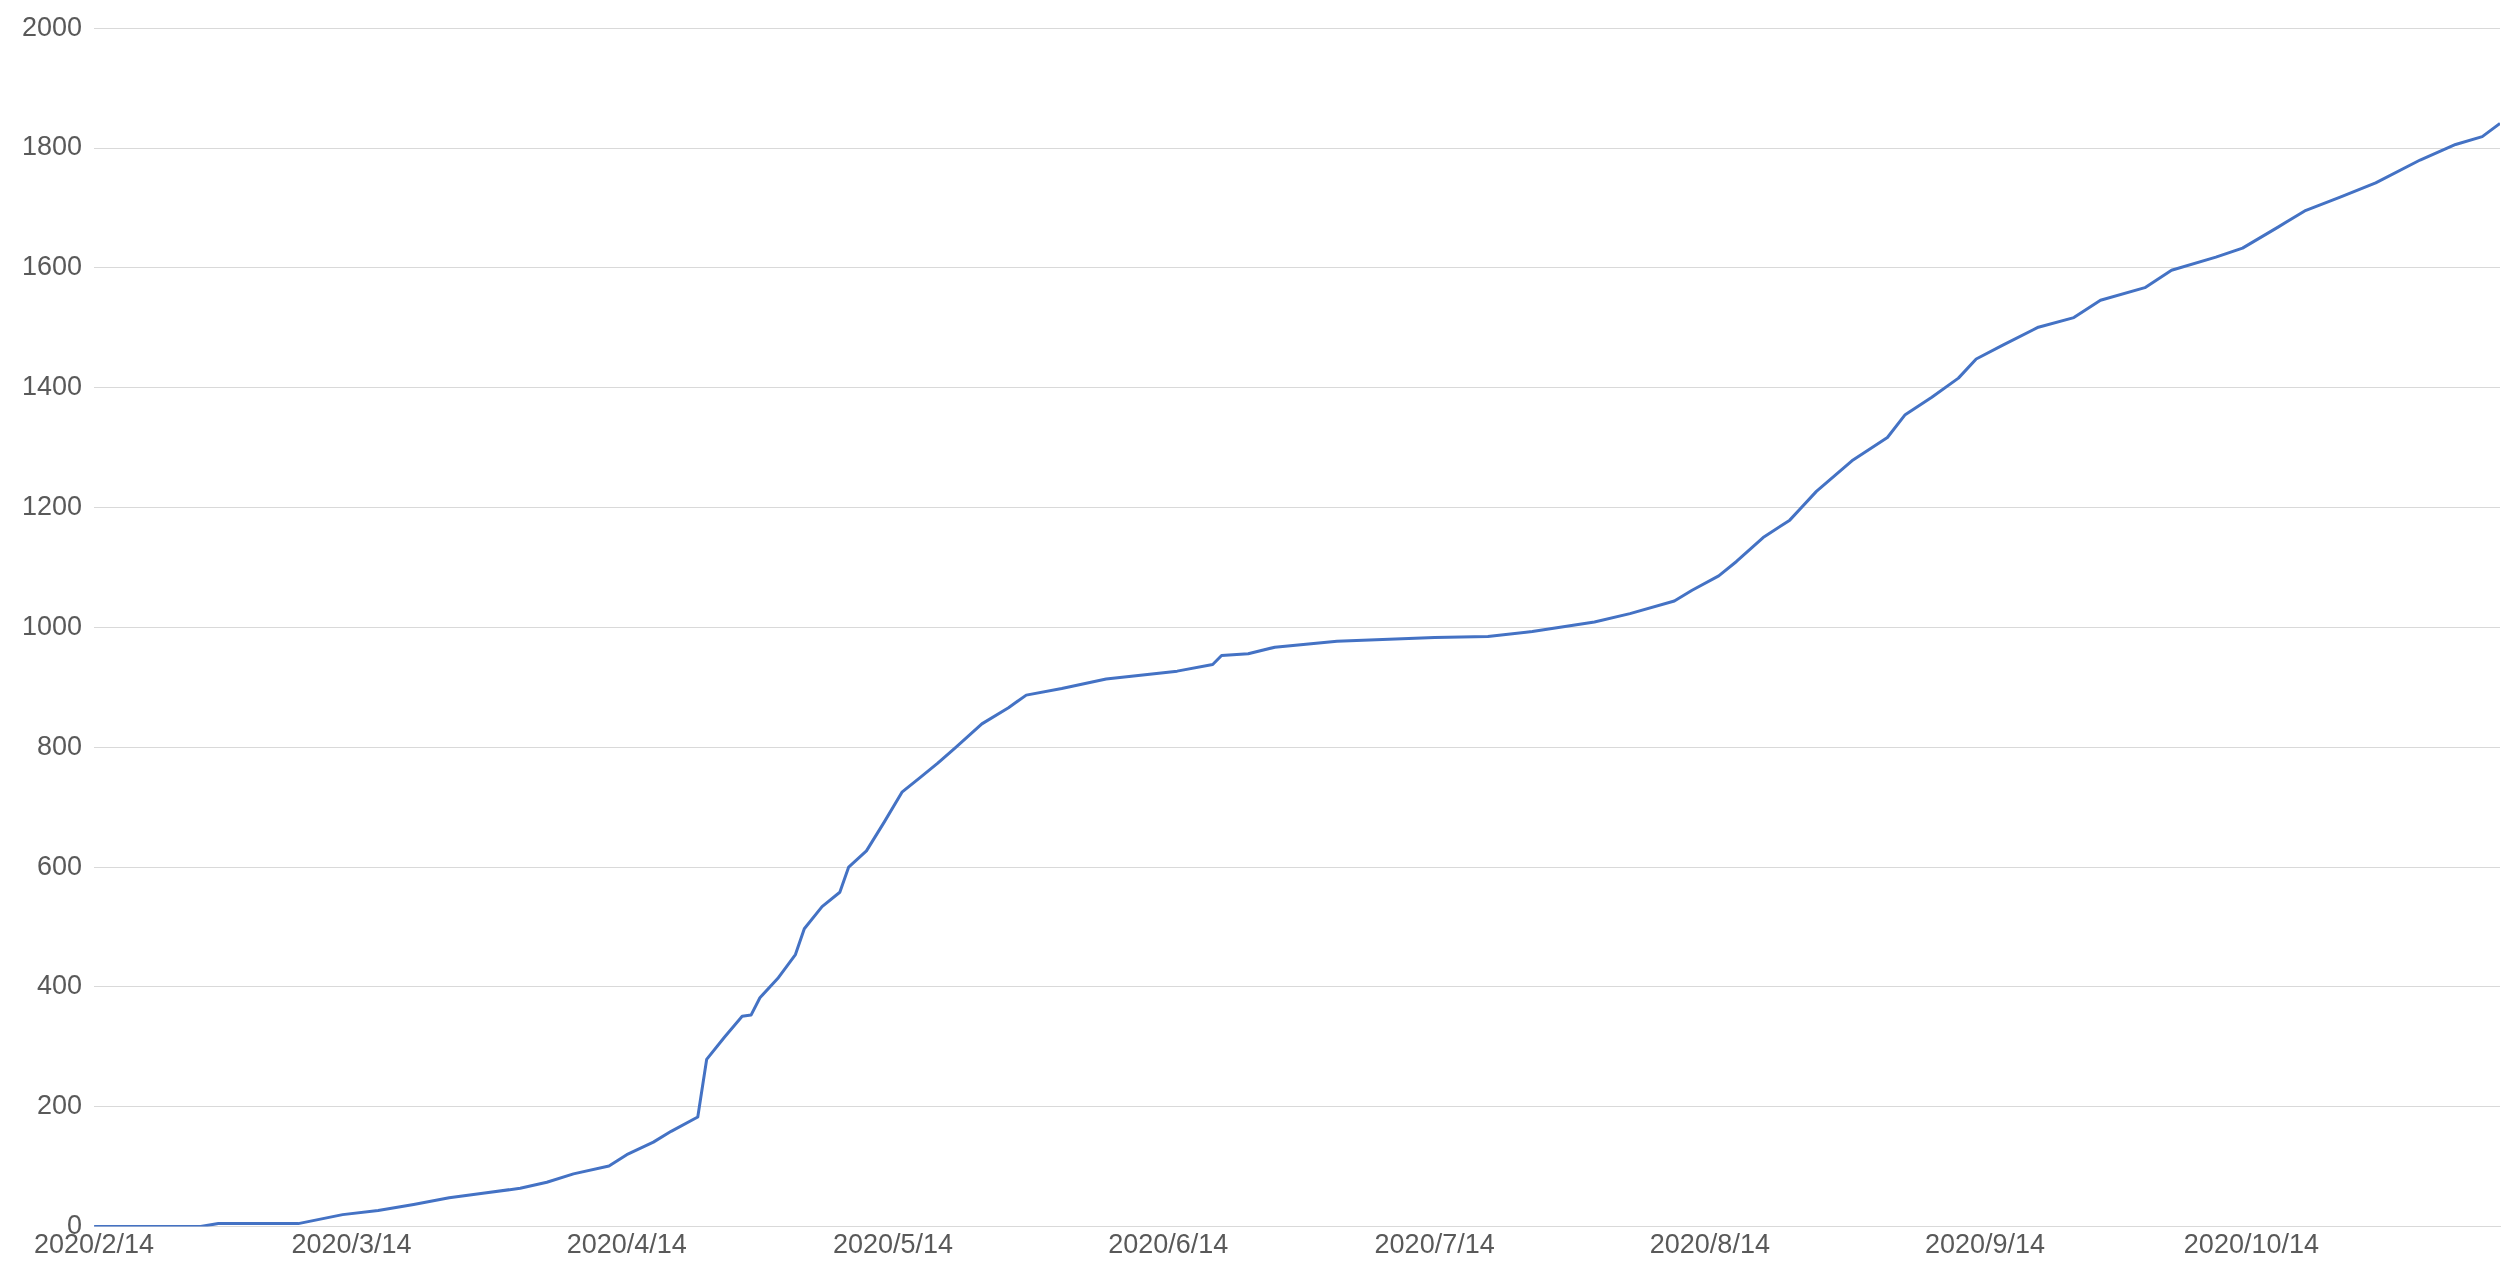 This screenshot has height=1279, width=2512. Describe the element at coordinates (52, 26) in the screenshot. I see `y-tick-label: 2000` at that location.